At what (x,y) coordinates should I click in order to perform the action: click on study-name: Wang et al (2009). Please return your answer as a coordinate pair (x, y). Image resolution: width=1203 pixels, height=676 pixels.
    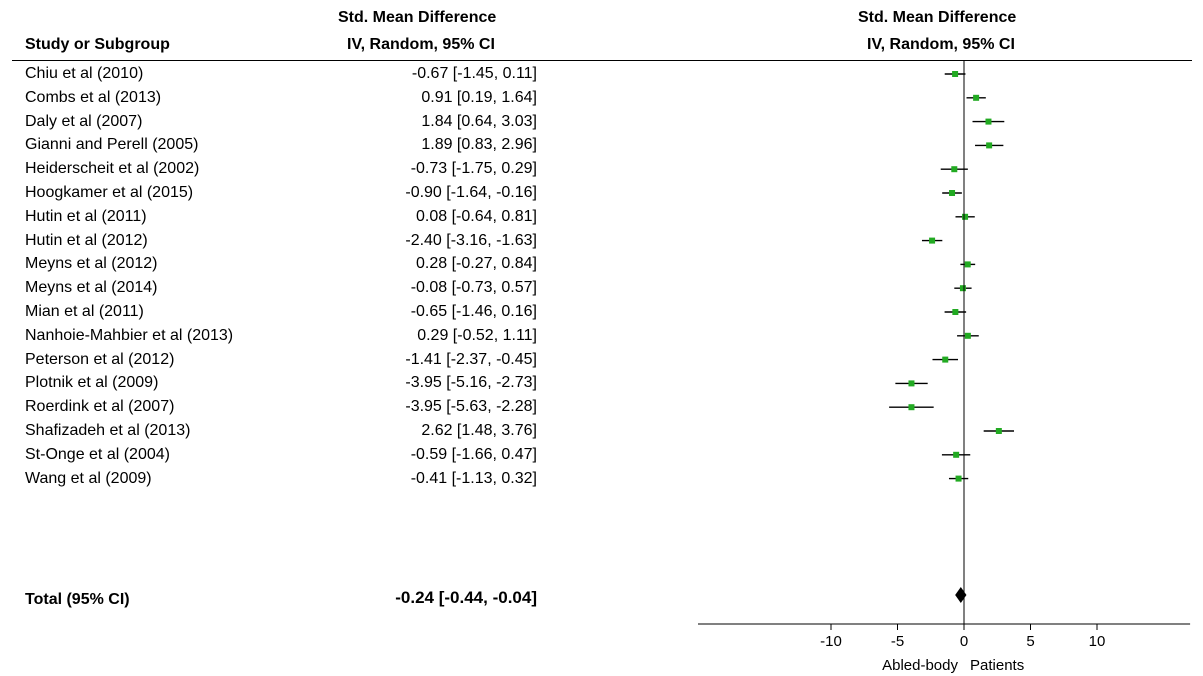
    Looking at the image, I should click on (88, 478).